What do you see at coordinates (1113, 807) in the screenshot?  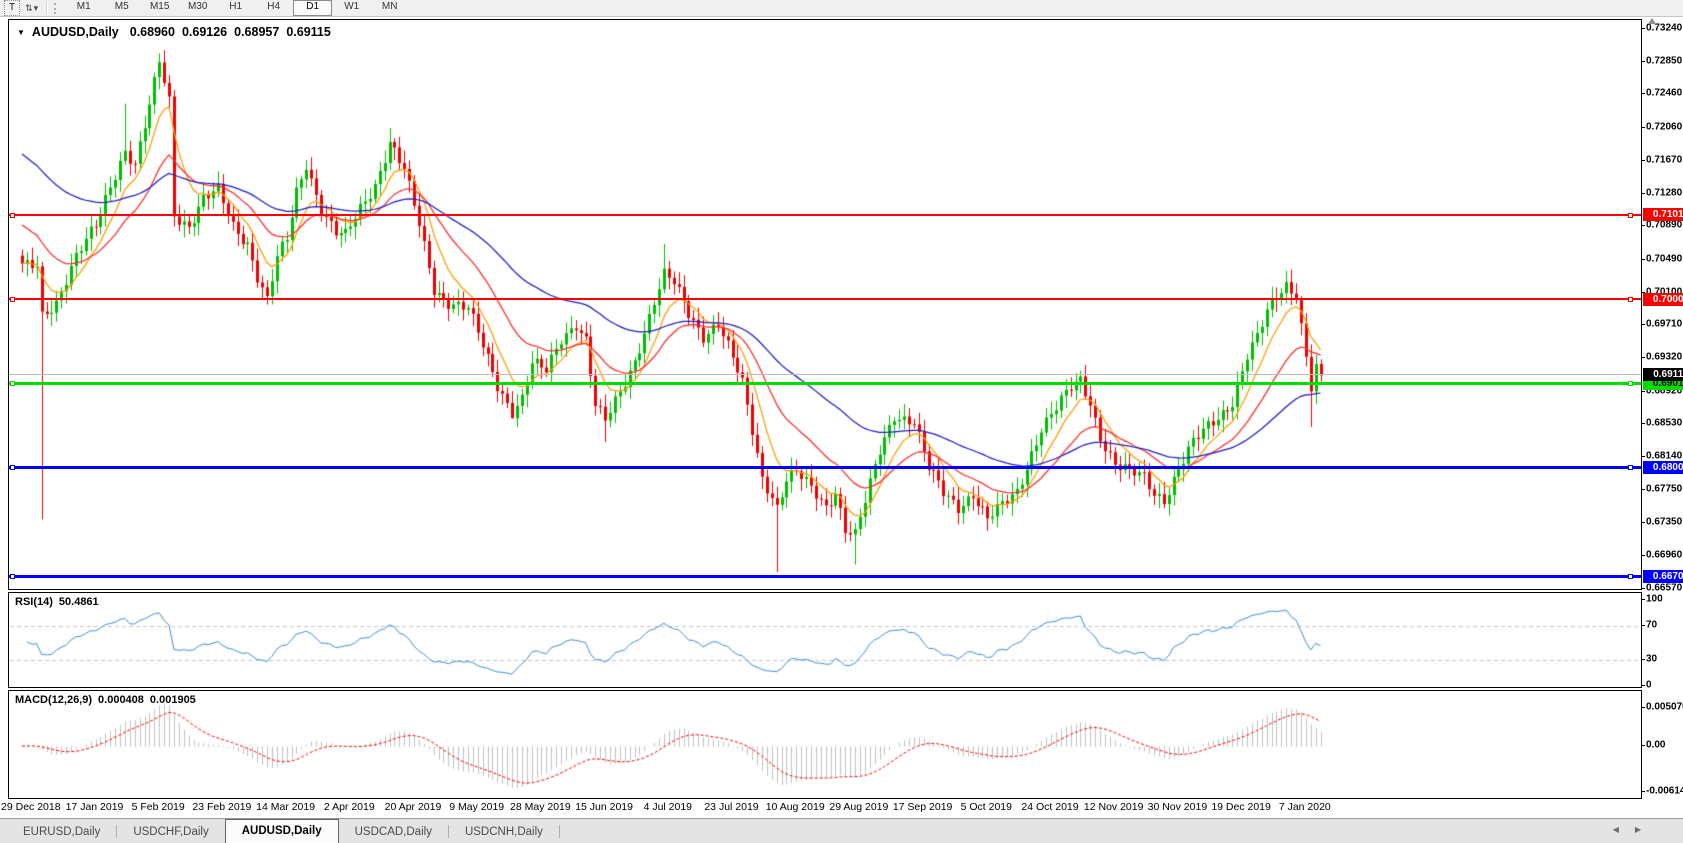 I see `date-tick-label: 12 Nov 2019` at bounding box center [1113, 807].